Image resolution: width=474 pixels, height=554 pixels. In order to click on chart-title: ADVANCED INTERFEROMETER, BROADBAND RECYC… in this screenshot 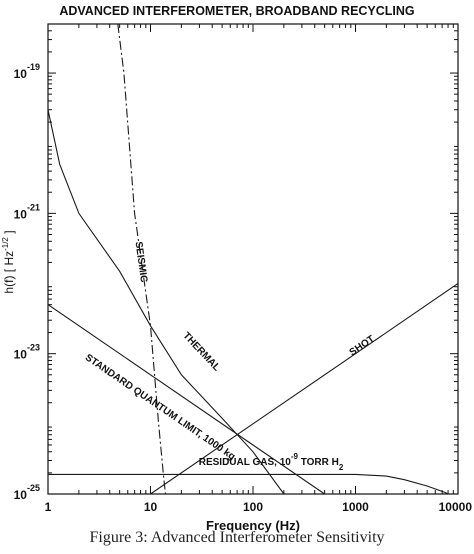, I will do `click(236, 11)`.